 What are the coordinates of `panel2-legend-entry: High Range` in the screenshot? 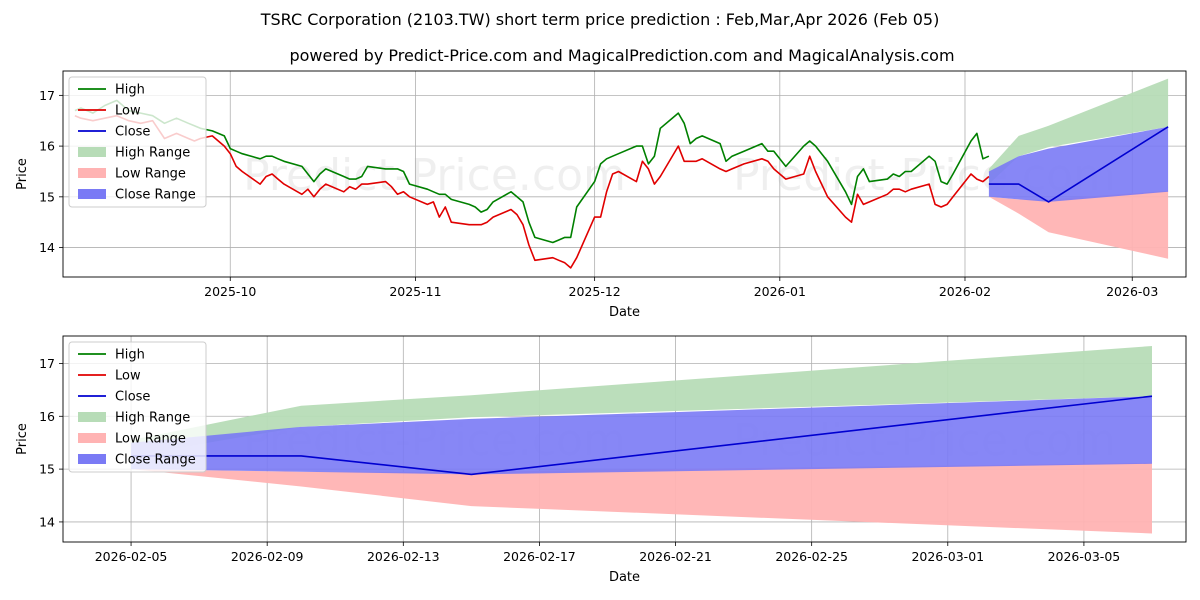 It's located at (152, 418).